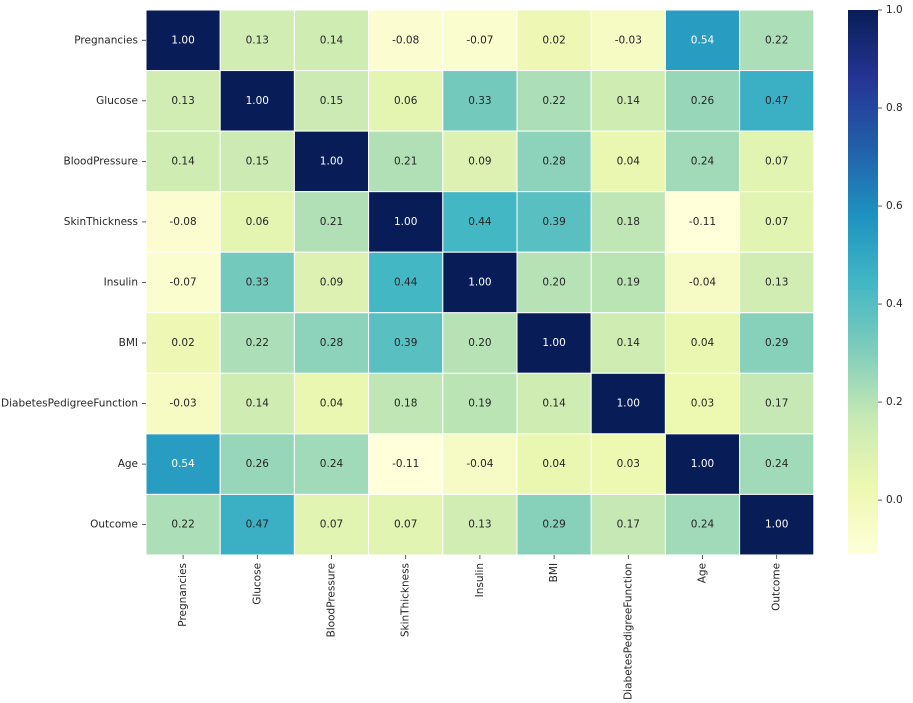 The width and height of the screenshot is (913, 703). Describe the element at coordinates (69, 404) in the screenshot. I see `y-tick-label: DiabetesPedigreeFunction` at that location.